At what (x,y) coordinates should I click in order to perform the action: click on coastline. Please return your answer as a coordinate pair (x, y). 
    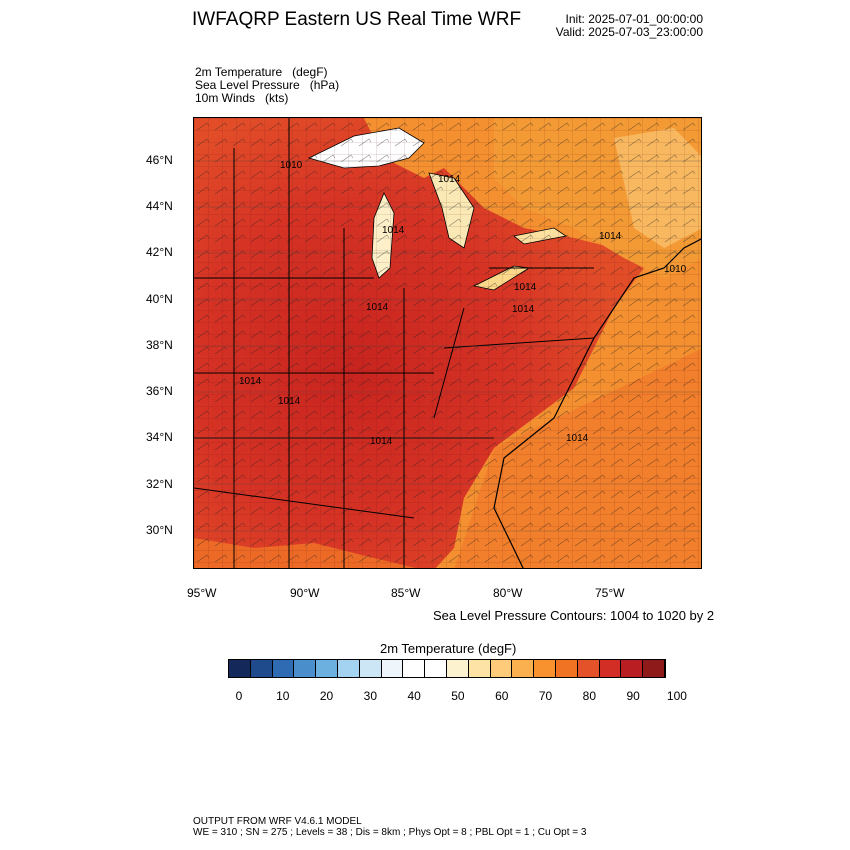
    Looking at the image, I should click on (597, 403).